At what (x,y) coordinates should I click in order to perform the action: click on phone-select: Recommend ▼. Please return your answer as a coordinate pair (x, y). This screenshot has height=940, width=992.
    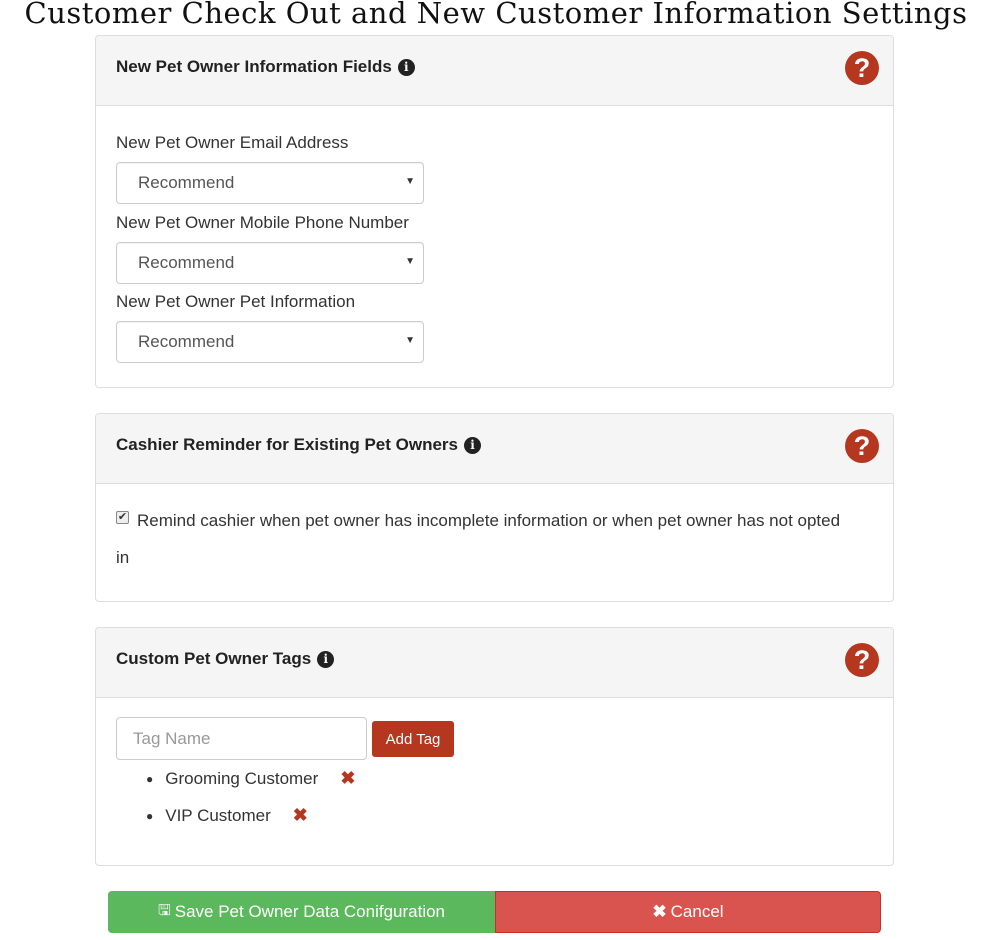
    Looking at the image, I should click on (270, 263).